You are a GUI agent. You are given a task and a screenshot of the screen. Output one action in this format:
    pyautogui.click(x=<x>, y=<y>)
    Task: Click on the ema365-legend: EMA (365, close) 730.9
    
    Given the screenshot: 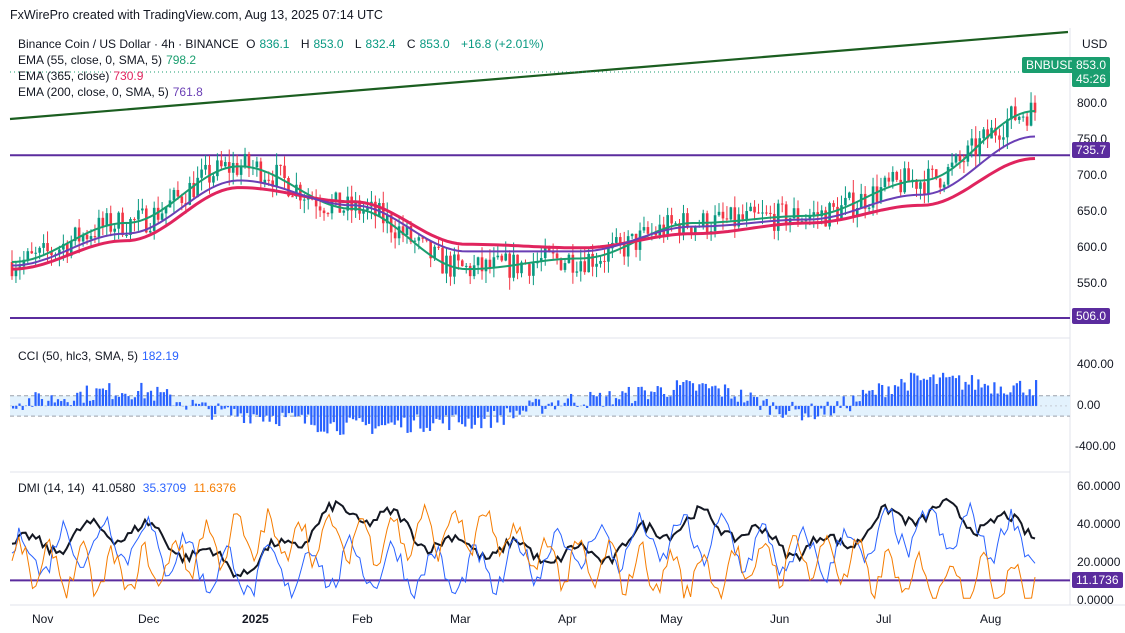 What is the action you would take?
    pyautogui.click(x=81, y=76)
    